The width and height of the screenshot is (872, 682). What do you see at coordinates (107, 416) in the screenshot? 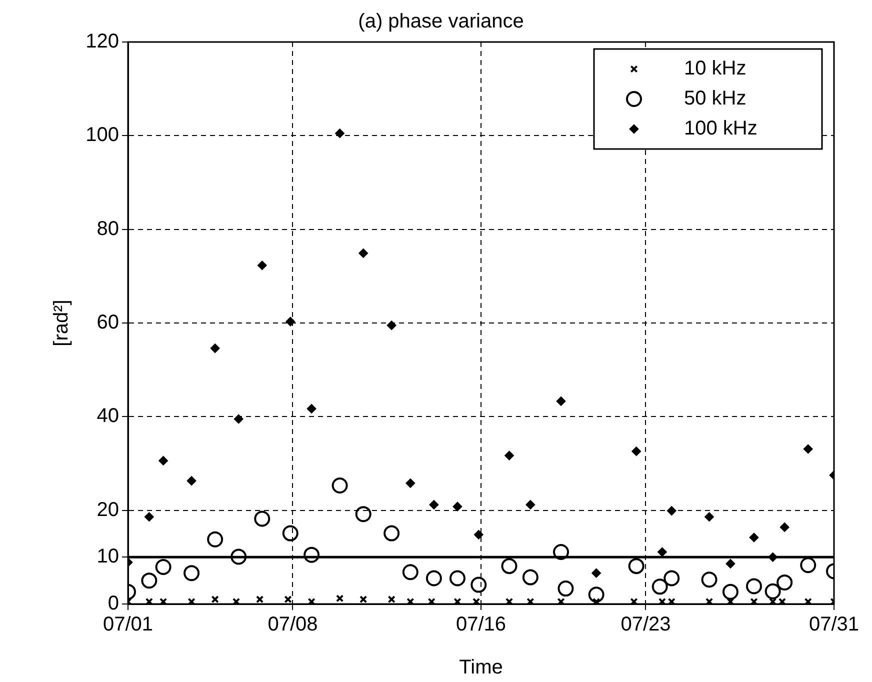
I see `y-tick-label: 40` at bounding box center [107, 416].